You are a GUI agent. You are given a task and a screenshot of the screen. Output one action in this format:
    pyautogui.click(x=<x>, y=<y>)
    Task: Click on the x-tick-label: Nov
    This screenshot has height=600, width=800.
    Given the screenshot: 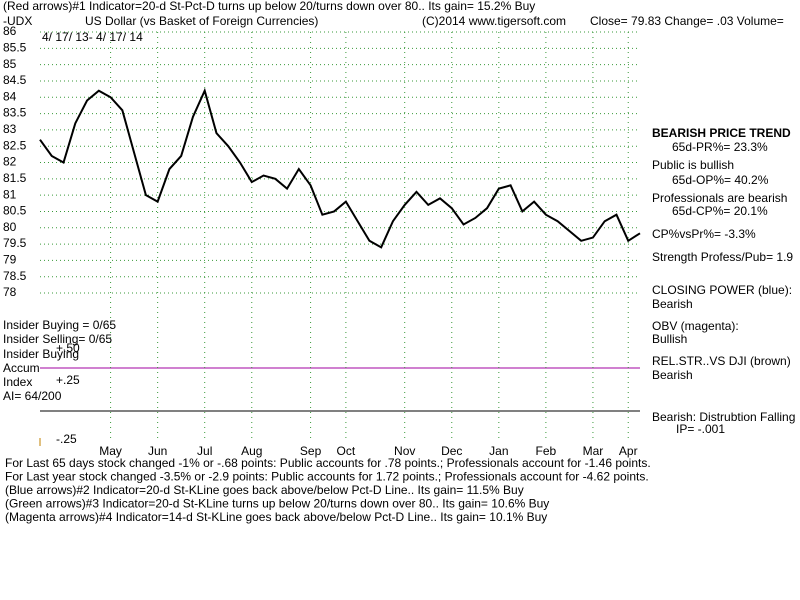 What is the action you would take?
    pyautogui.click(x=404, y=451)
    